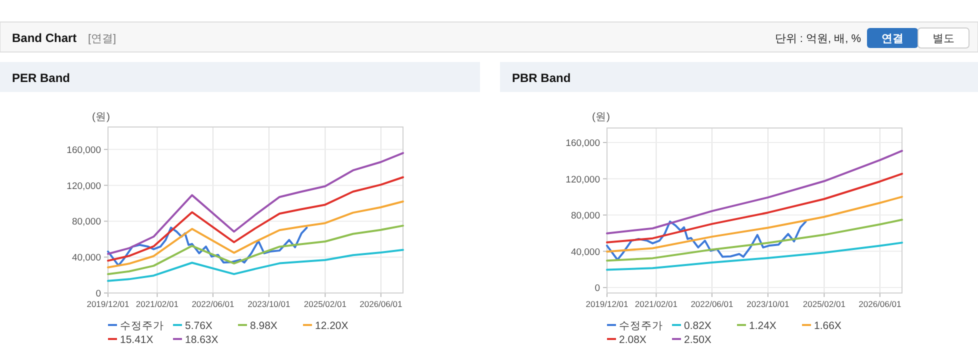 This screenshot has height=362, width=978. I want to click on legend-label: 2.08X, so click(632, 340).